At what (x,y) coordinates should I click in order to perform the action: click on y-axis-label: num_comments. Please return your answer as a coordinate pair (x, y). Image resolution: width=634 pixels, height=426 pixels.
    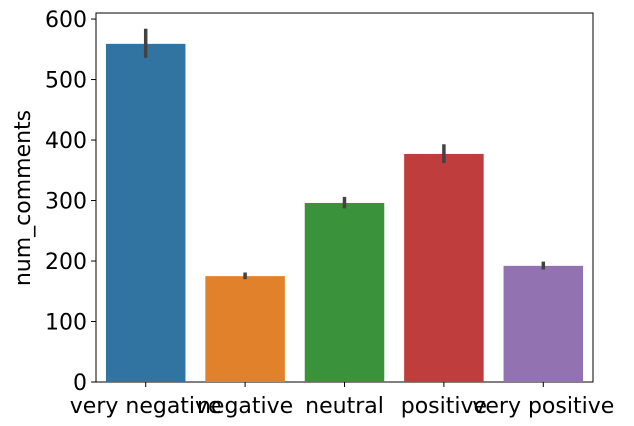
    Looking at the image, I should click on (23, 198).